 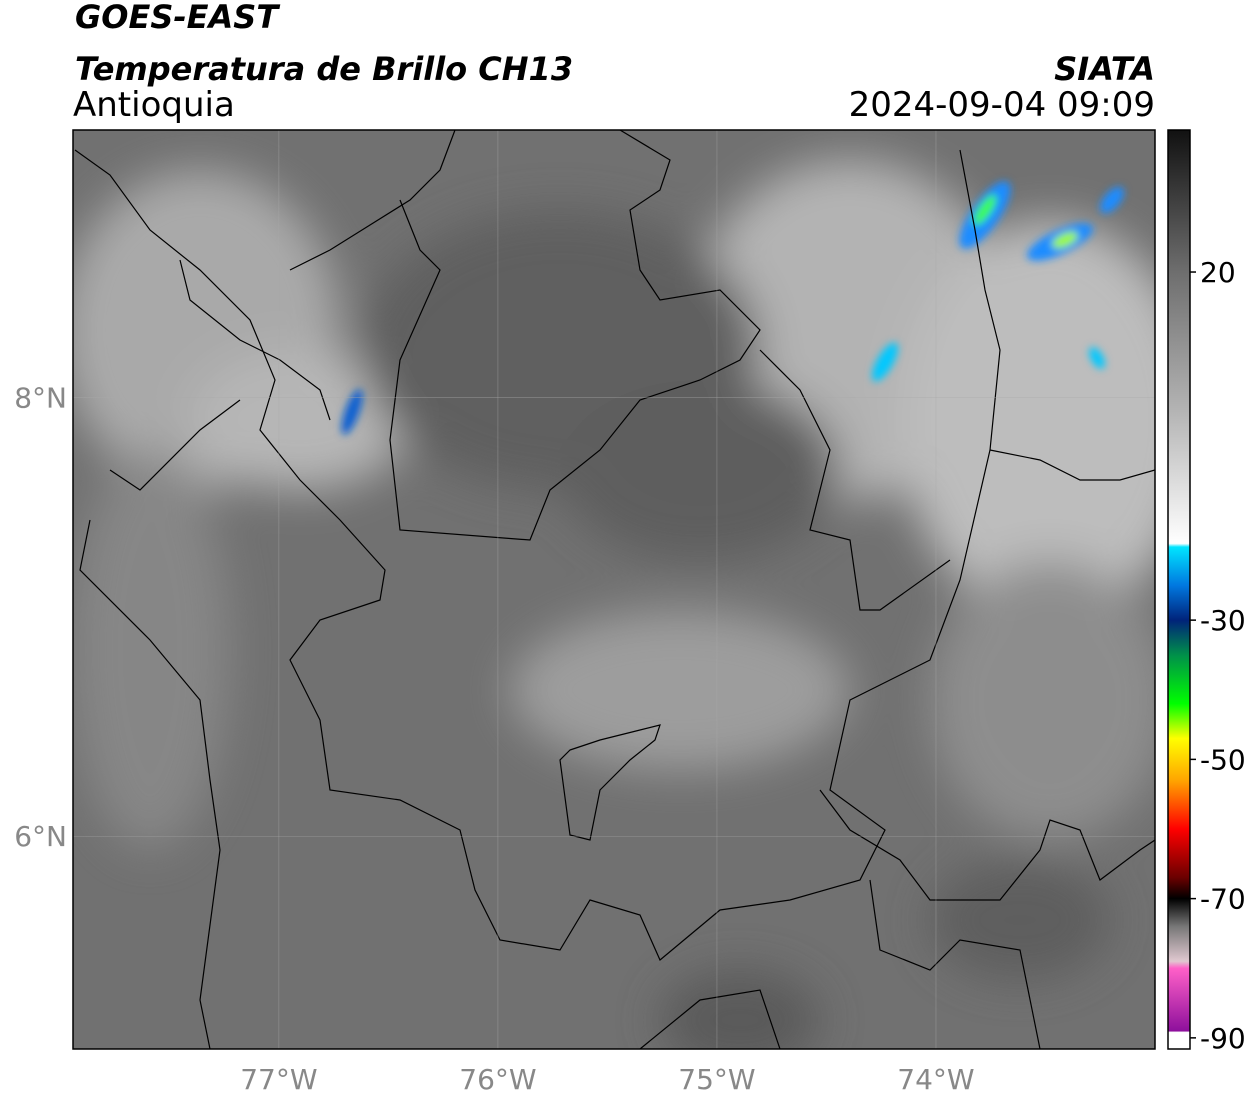 I want to click on subtitle: Temperatura de Brillo CH13, so click(x=324, y=69).